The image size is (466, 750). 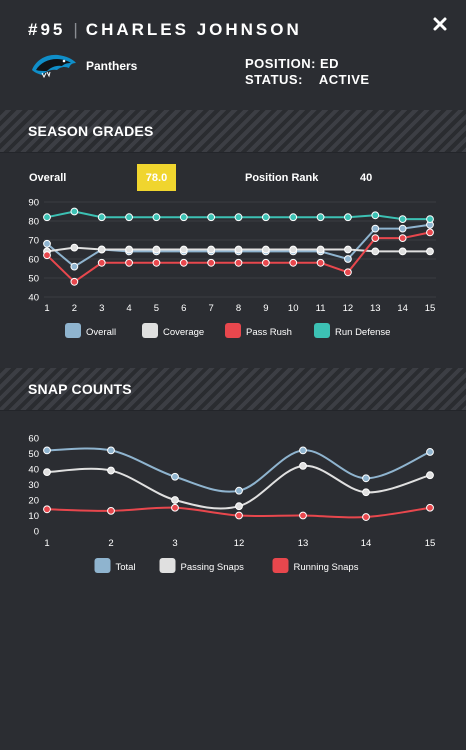 What do you see at coordinates (167, 565) in the screenshot?
I see `legend-swatch-passing-snaps` at bounding box center [167, 565].